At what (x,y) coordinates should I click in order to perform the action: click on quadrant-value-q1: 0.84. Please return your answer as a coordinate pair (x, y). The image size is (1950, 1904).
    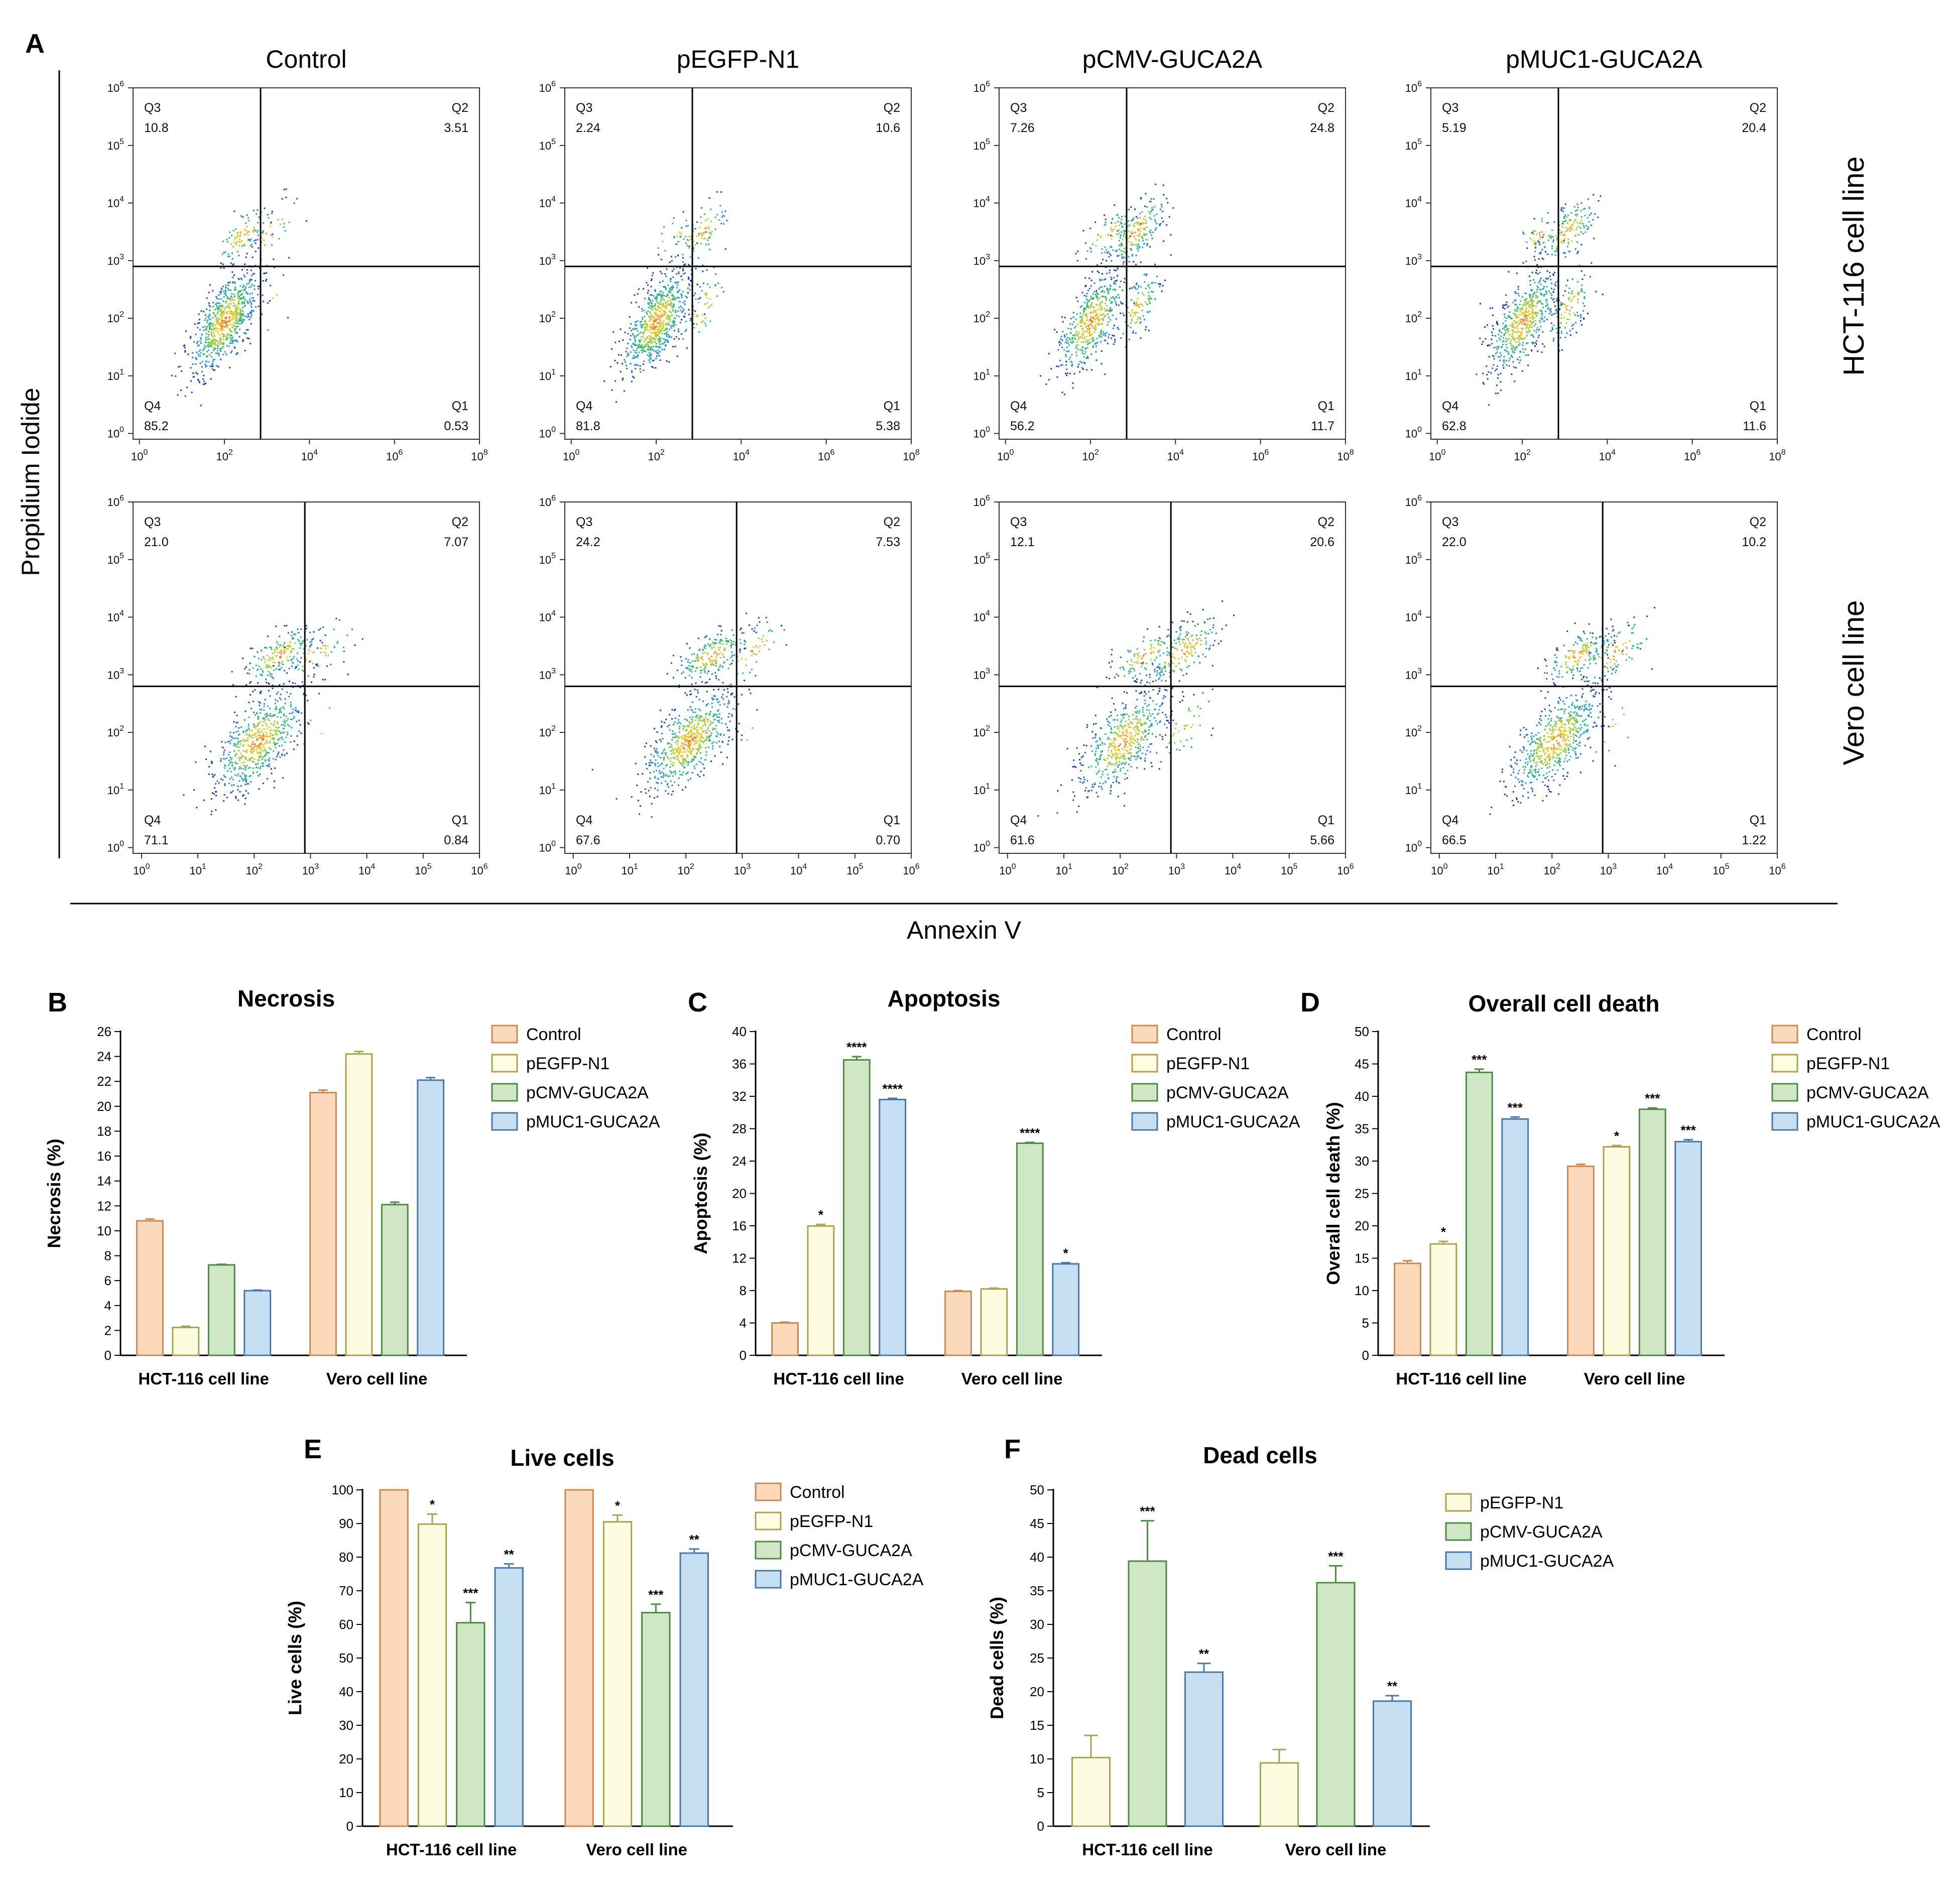
    Looking at the image, I should click on (456, 840).